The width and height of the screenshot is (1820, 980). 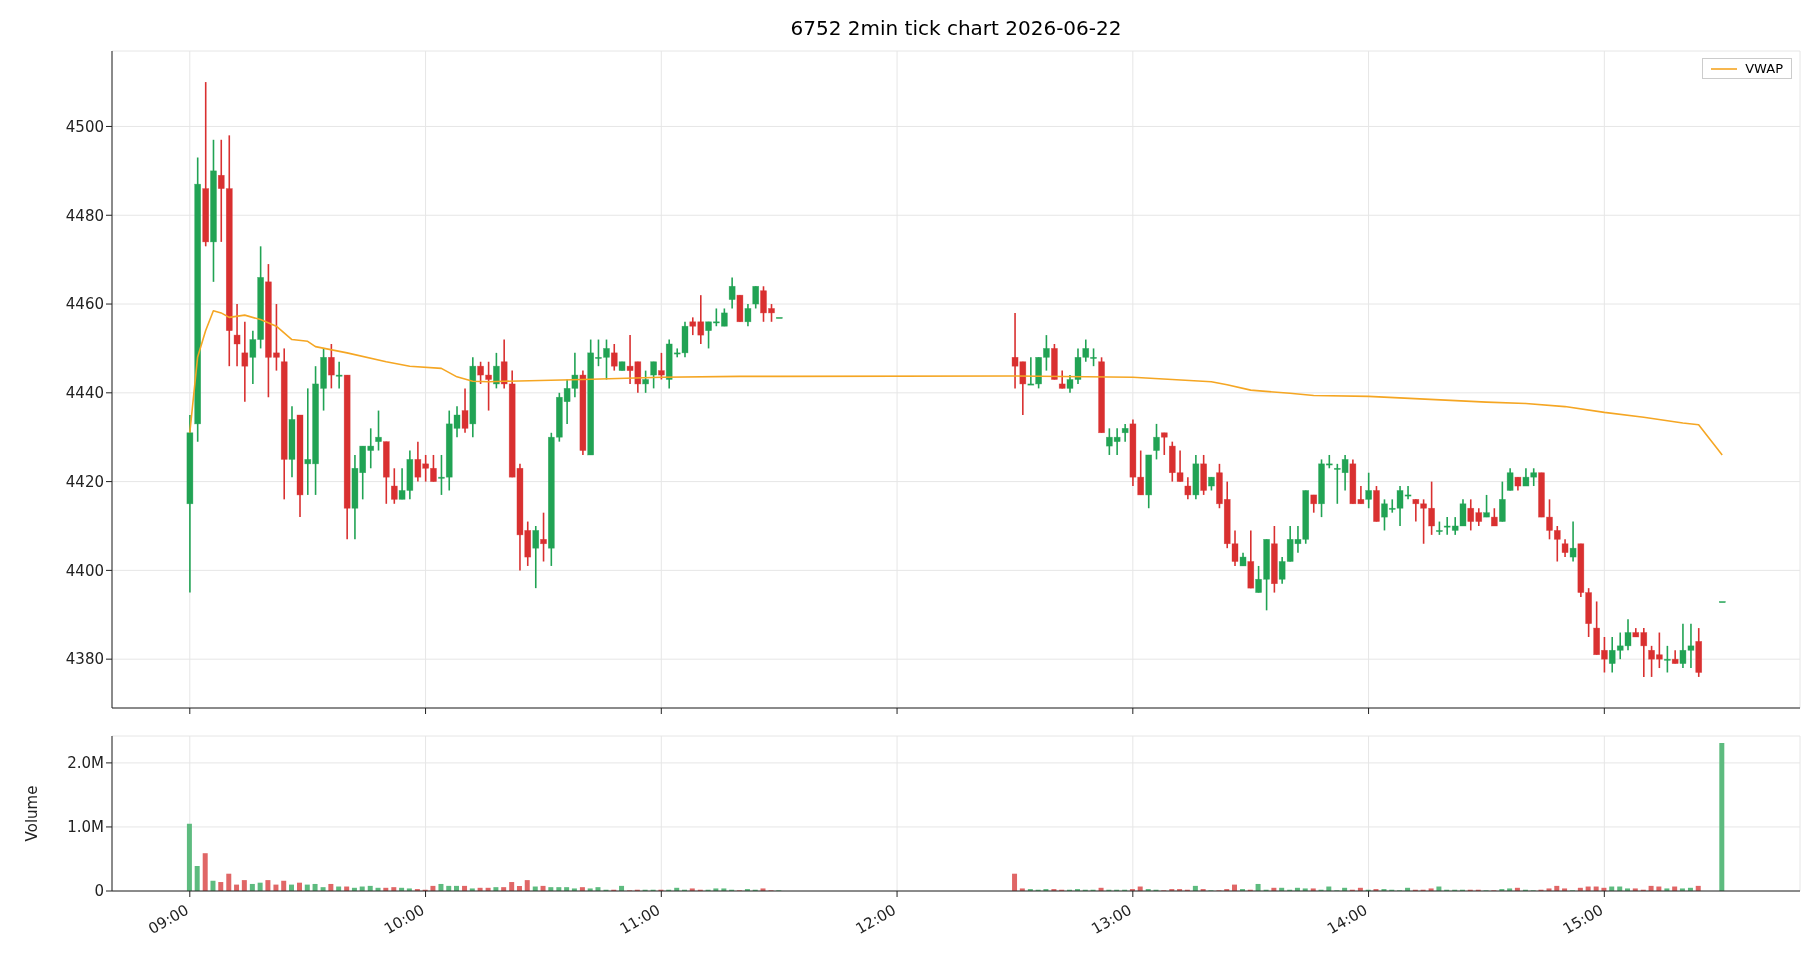 I want to click on y-tick-label: 4400, so click(x=84, y=570).